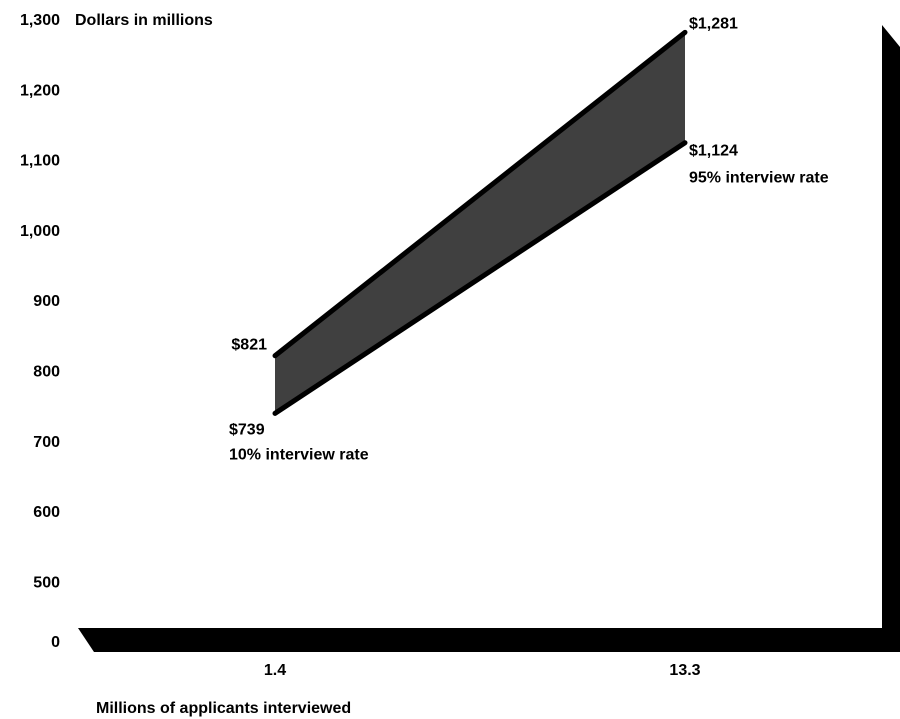 This screenshot has width=900, height=719. Describe the element at coordinates (684, 670) in the screenshot. I see `x-tick-label: 13.3` at that location.